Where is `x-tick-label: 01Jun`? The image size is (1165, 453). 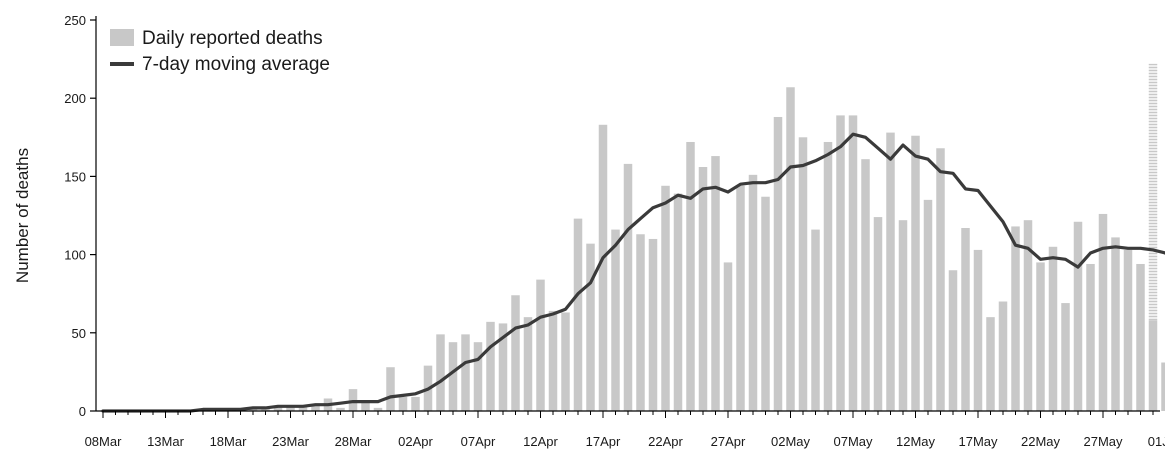
x-tick-label: 01Jun is located at coordinates (1156, 441).